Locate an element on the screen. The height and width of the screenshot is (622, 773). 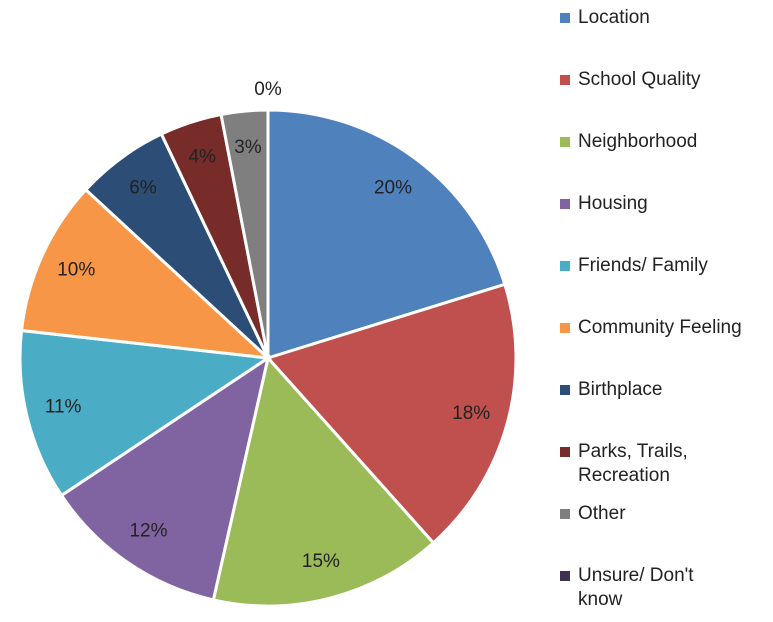
legend-label: Friends/ Family is located at coordinates (643, 265).